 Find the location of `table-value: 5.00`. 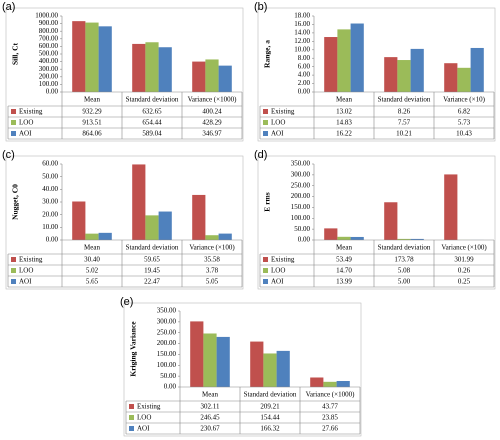

table-value: 5.00 is located at coordinates (404, 282).